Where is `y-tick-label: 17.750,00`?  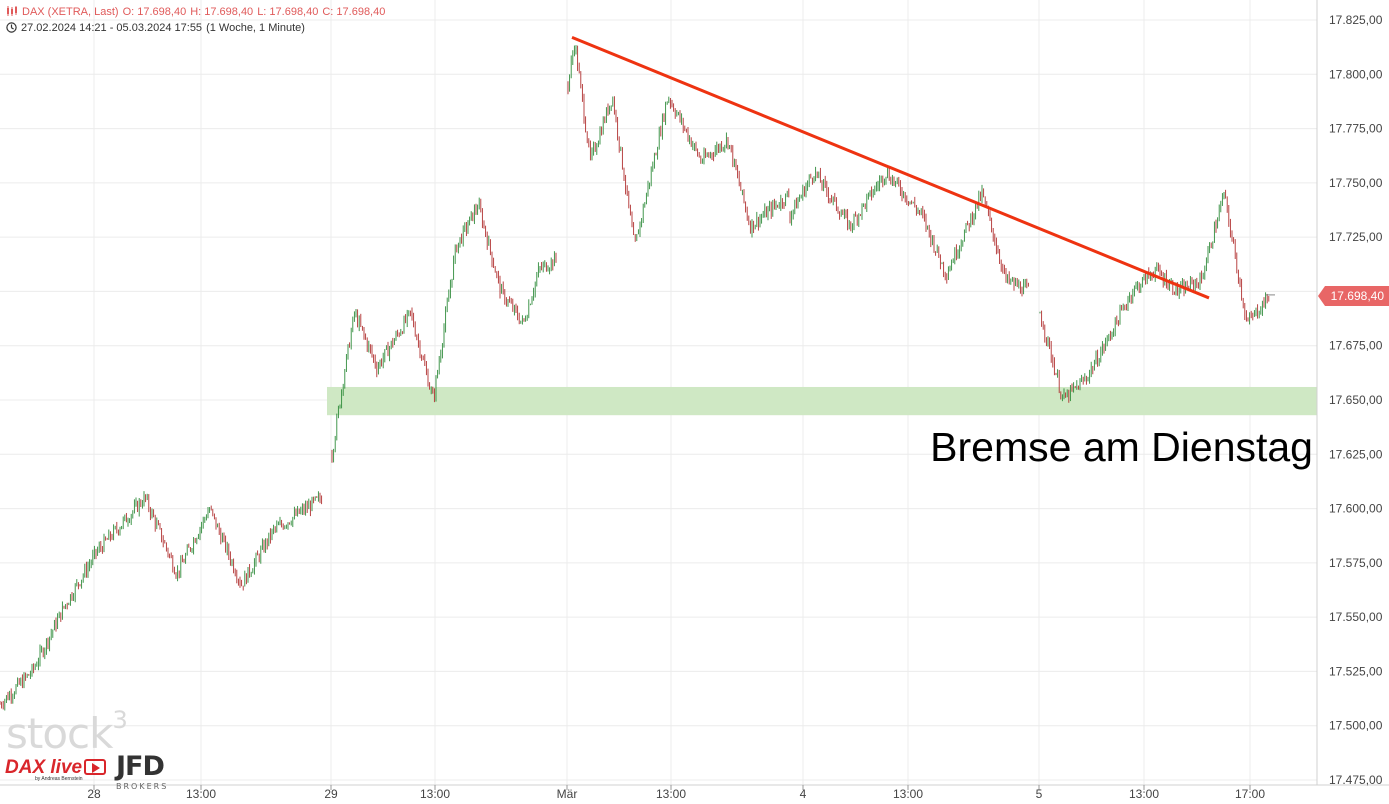
y-tick-label: 17.750,00 is located at coordinates (1356, 183).